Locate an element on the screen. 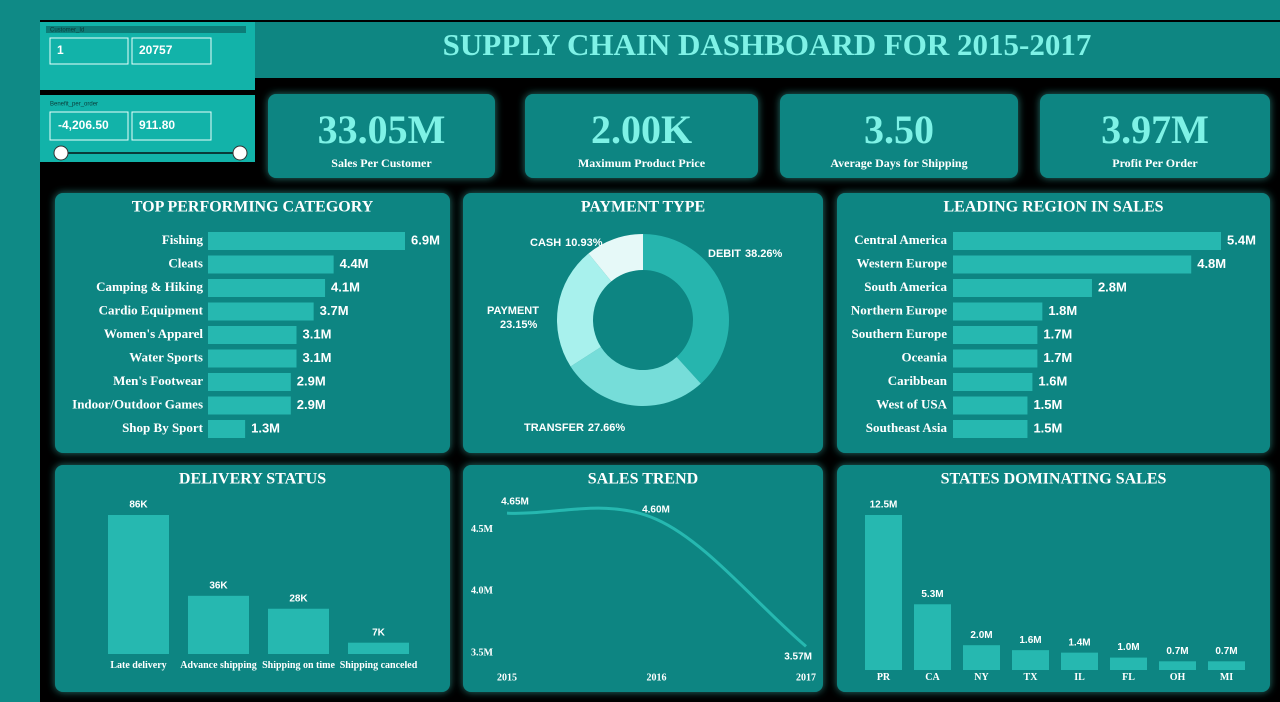 The image size is (1280, 702). category-label: Water Sports is located at coordinates (166, 356).